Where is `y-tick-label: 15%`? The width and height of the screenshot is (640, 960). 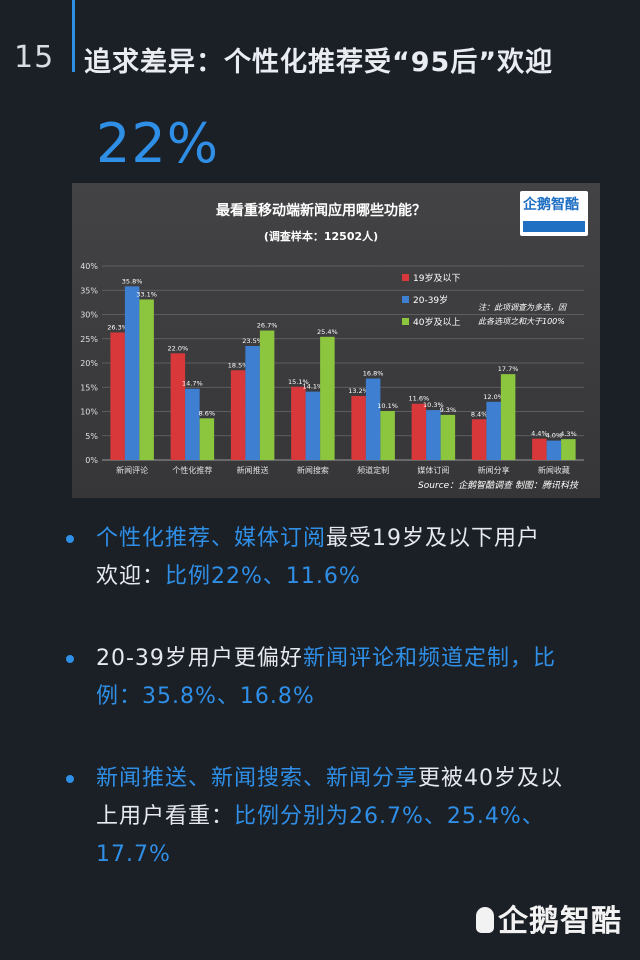 y-tick-label: 15% is located at coordinates (89, 387).